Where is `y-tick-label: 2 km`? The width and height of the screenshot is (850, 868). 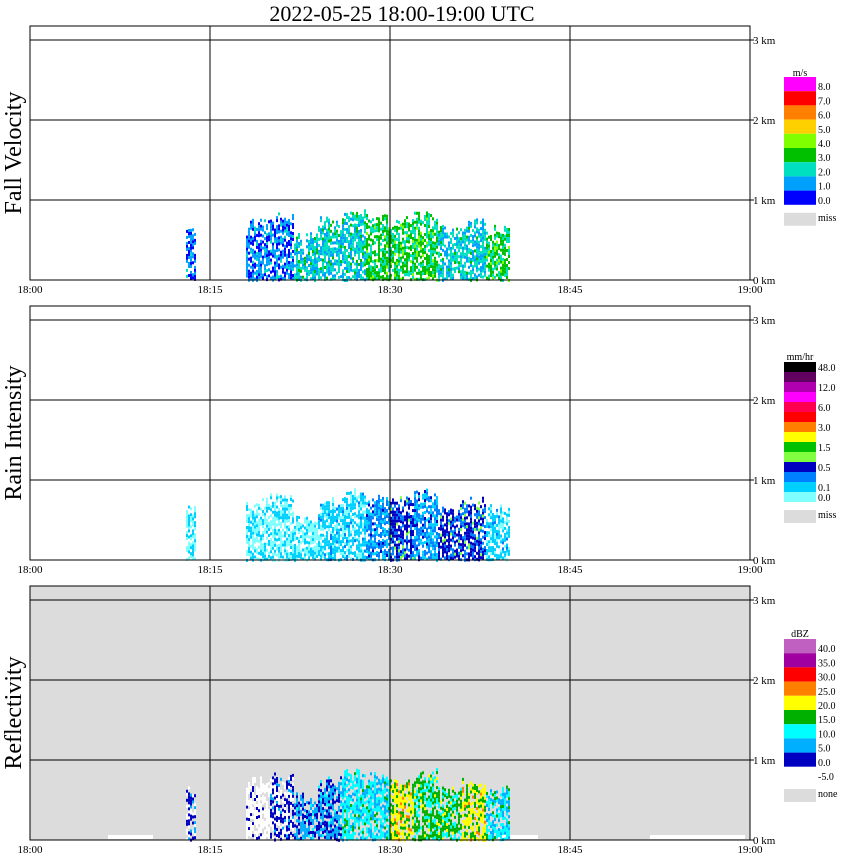
y-tick-label: 2 km is located at coordinates (764, 401).